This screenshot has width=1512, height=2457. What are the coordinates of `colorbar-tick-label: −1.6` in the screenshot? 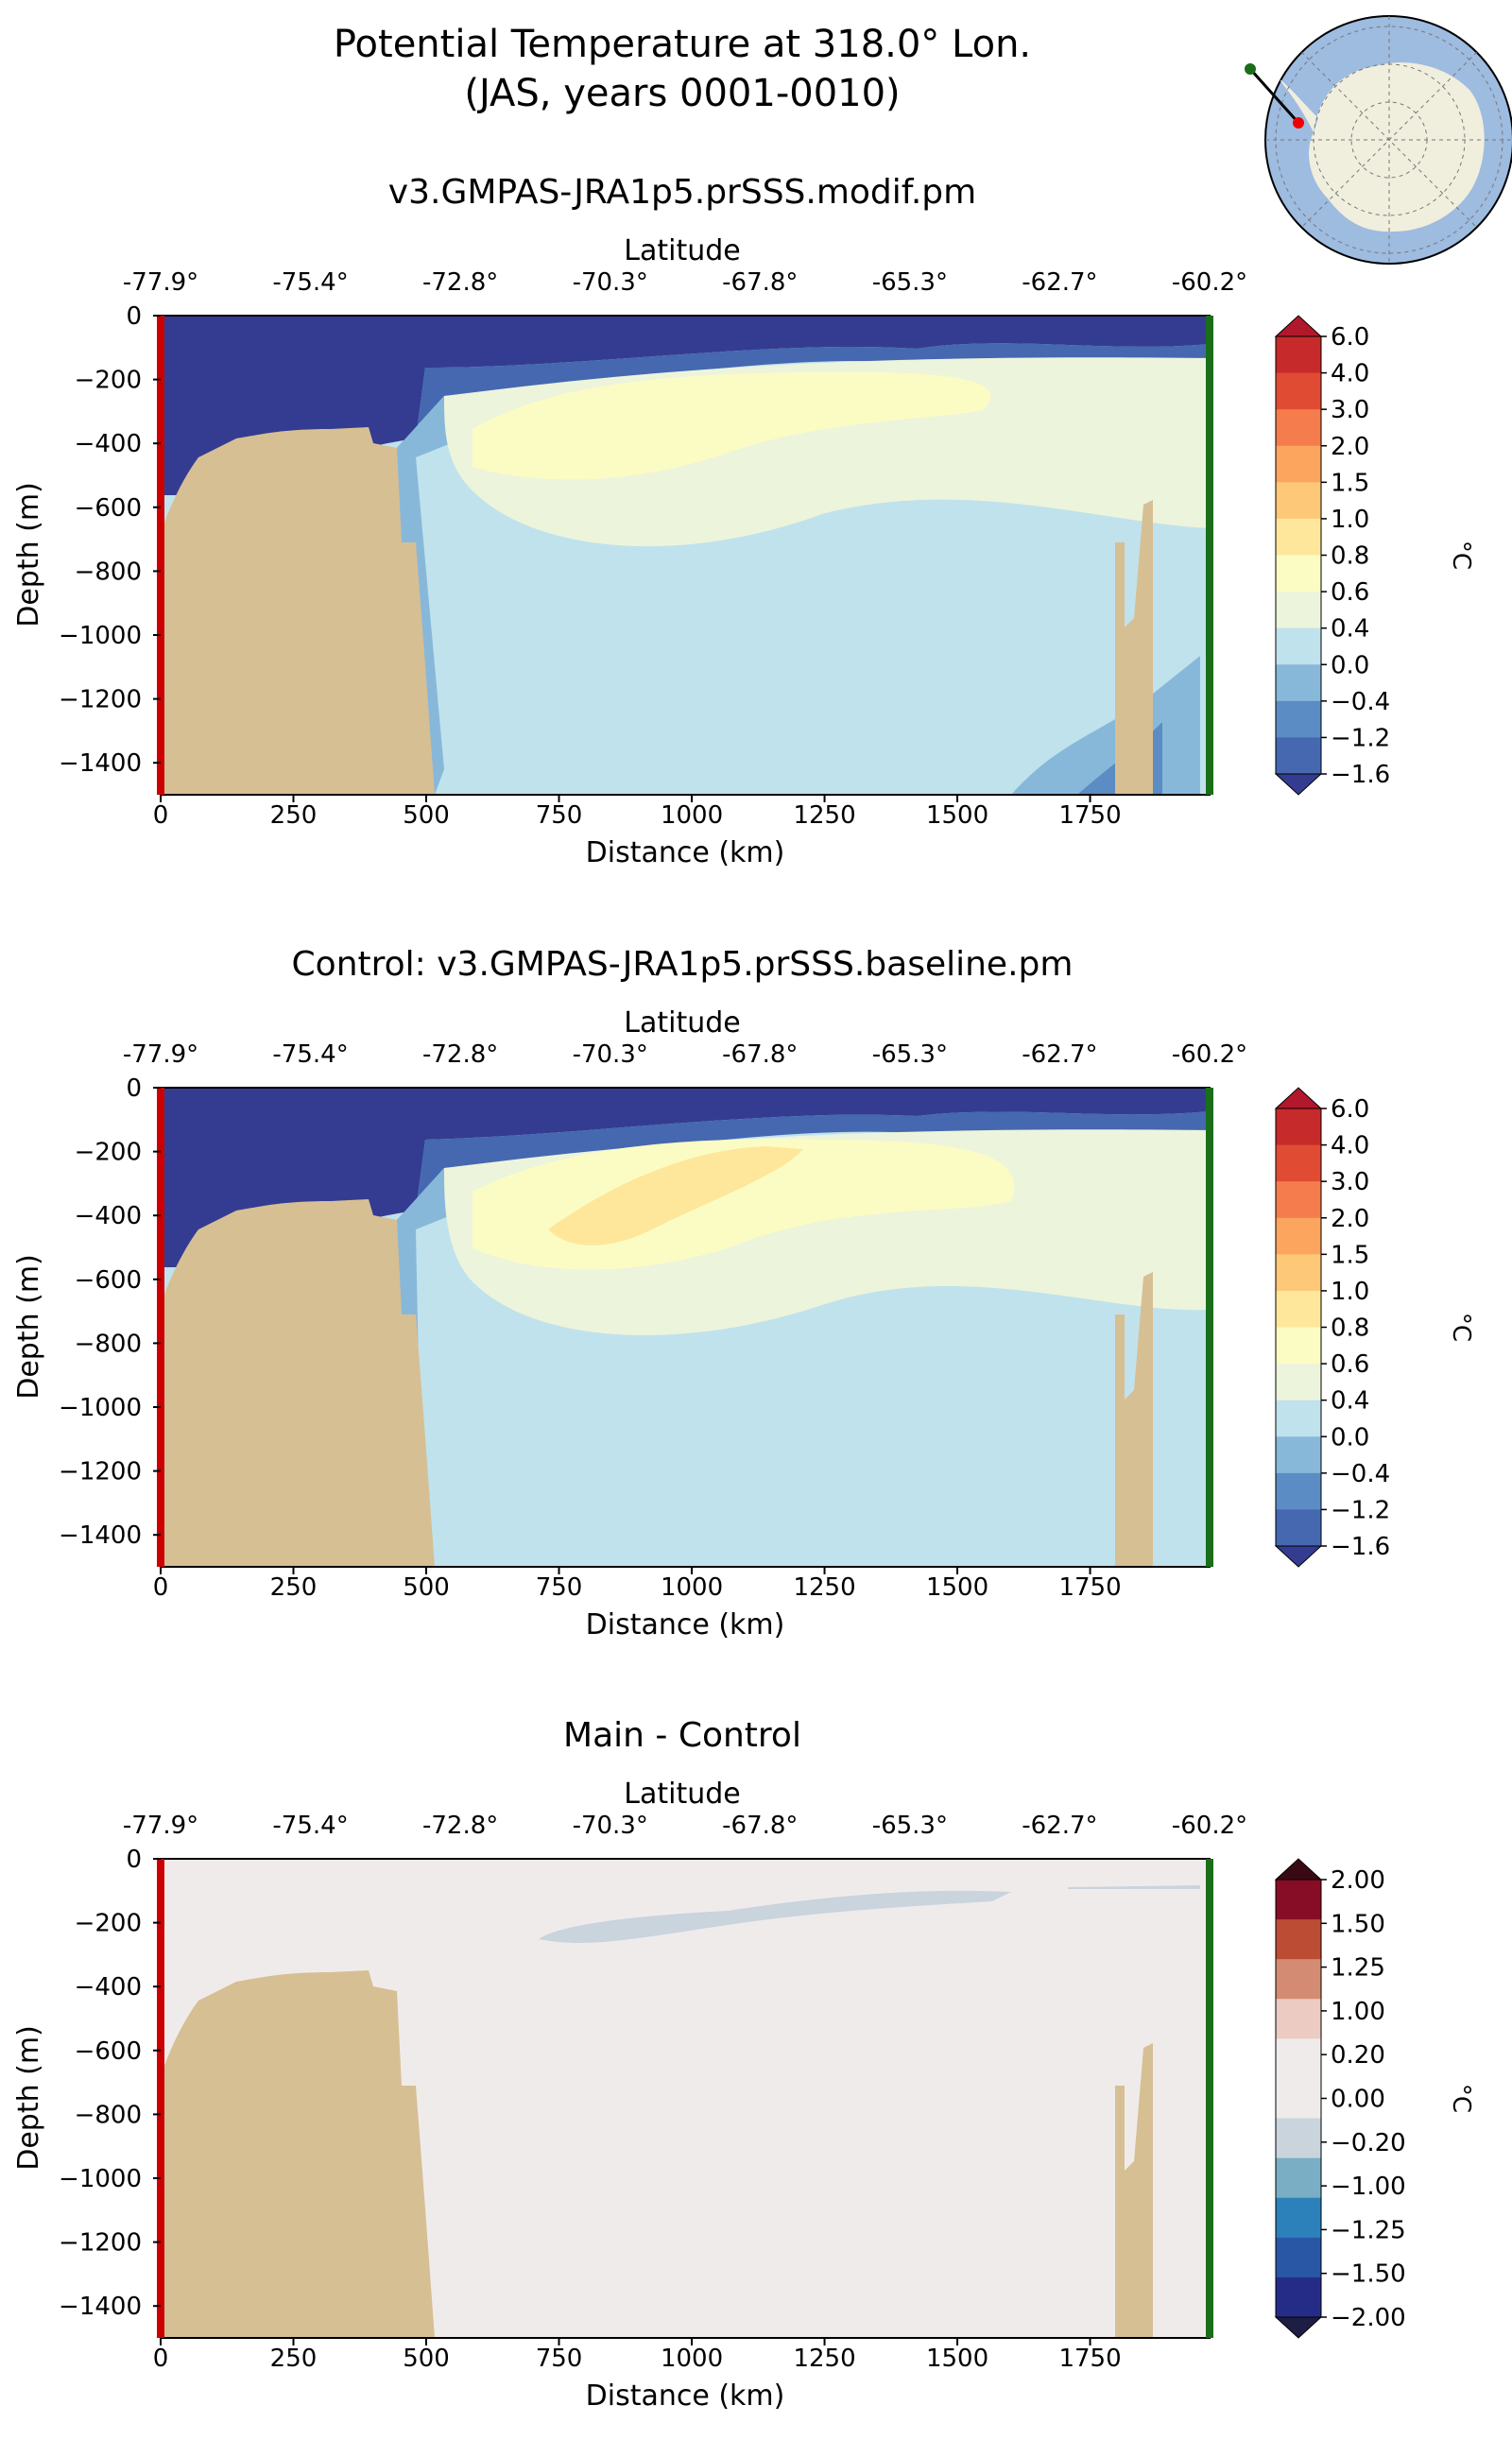 It's located at (1360, 1547).